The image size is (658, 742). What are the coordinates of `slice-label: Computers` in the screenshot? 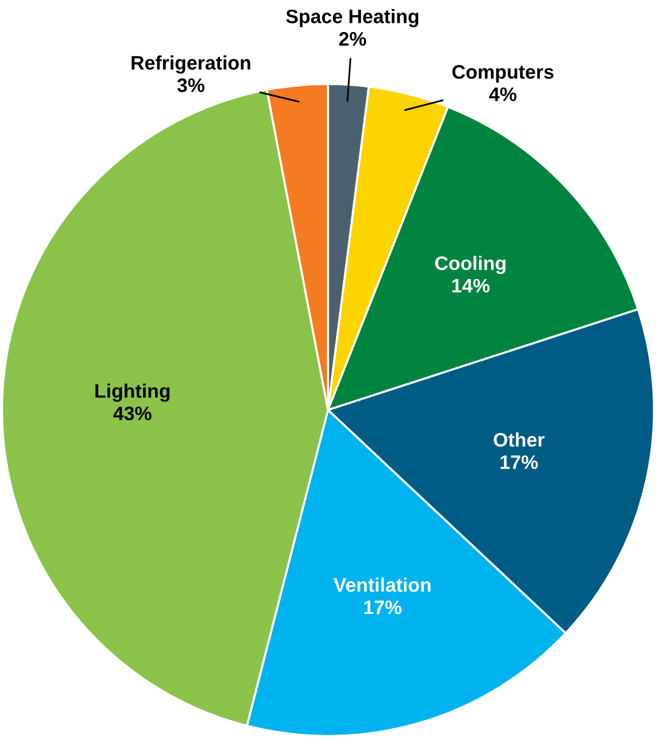 It's located at (503, 74).